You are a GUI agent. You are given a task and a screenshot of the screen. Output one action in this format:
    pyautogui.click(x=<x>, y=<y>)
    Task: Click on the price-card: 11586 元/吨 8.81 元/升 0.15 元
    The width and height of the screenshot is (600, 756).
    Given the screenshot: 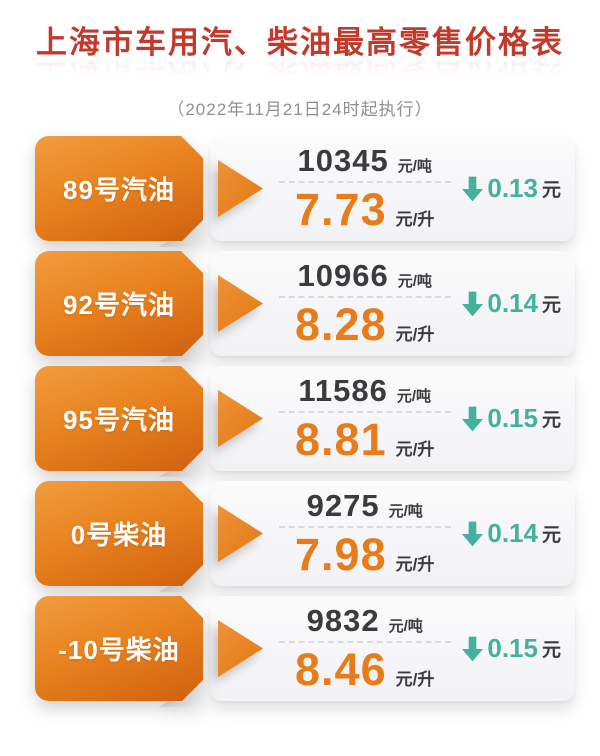 What is the action you would take?
    pyautogui.click(x=392, y=418)
    